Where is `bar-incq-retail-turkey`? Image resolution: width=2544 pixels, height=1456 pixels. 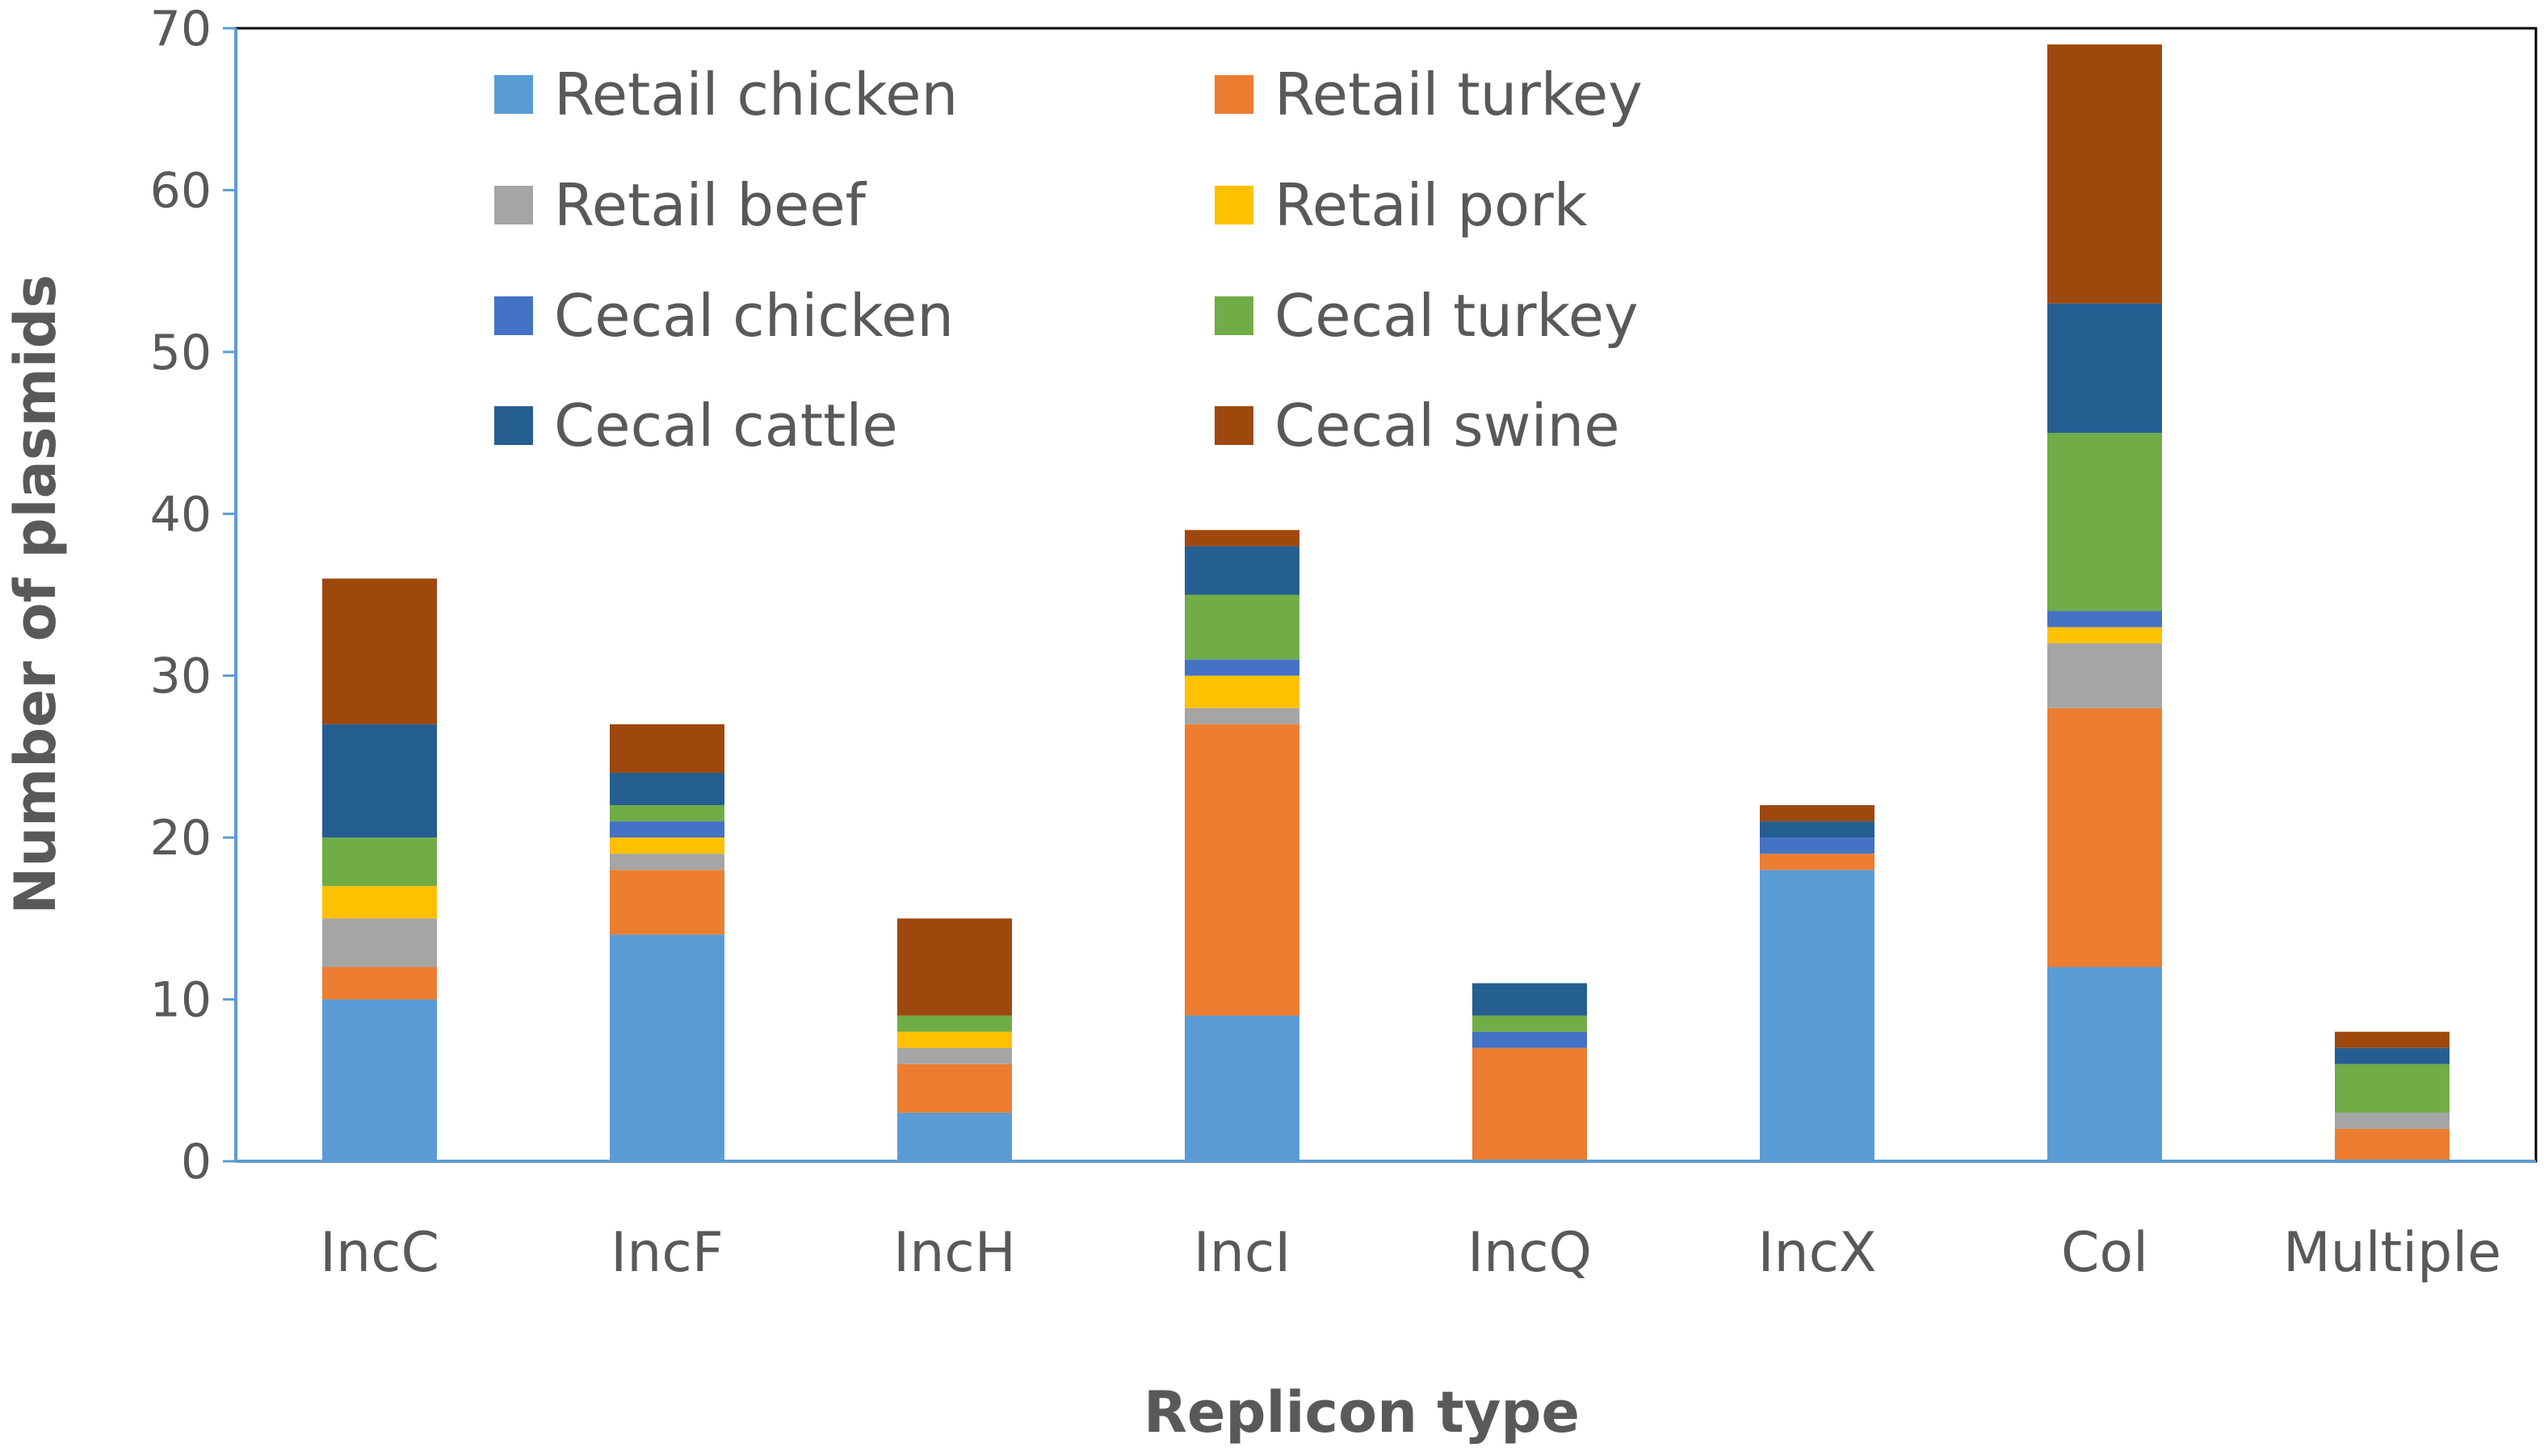
bar-incq-retail-turkey is located at coordinates (1529, 1104).